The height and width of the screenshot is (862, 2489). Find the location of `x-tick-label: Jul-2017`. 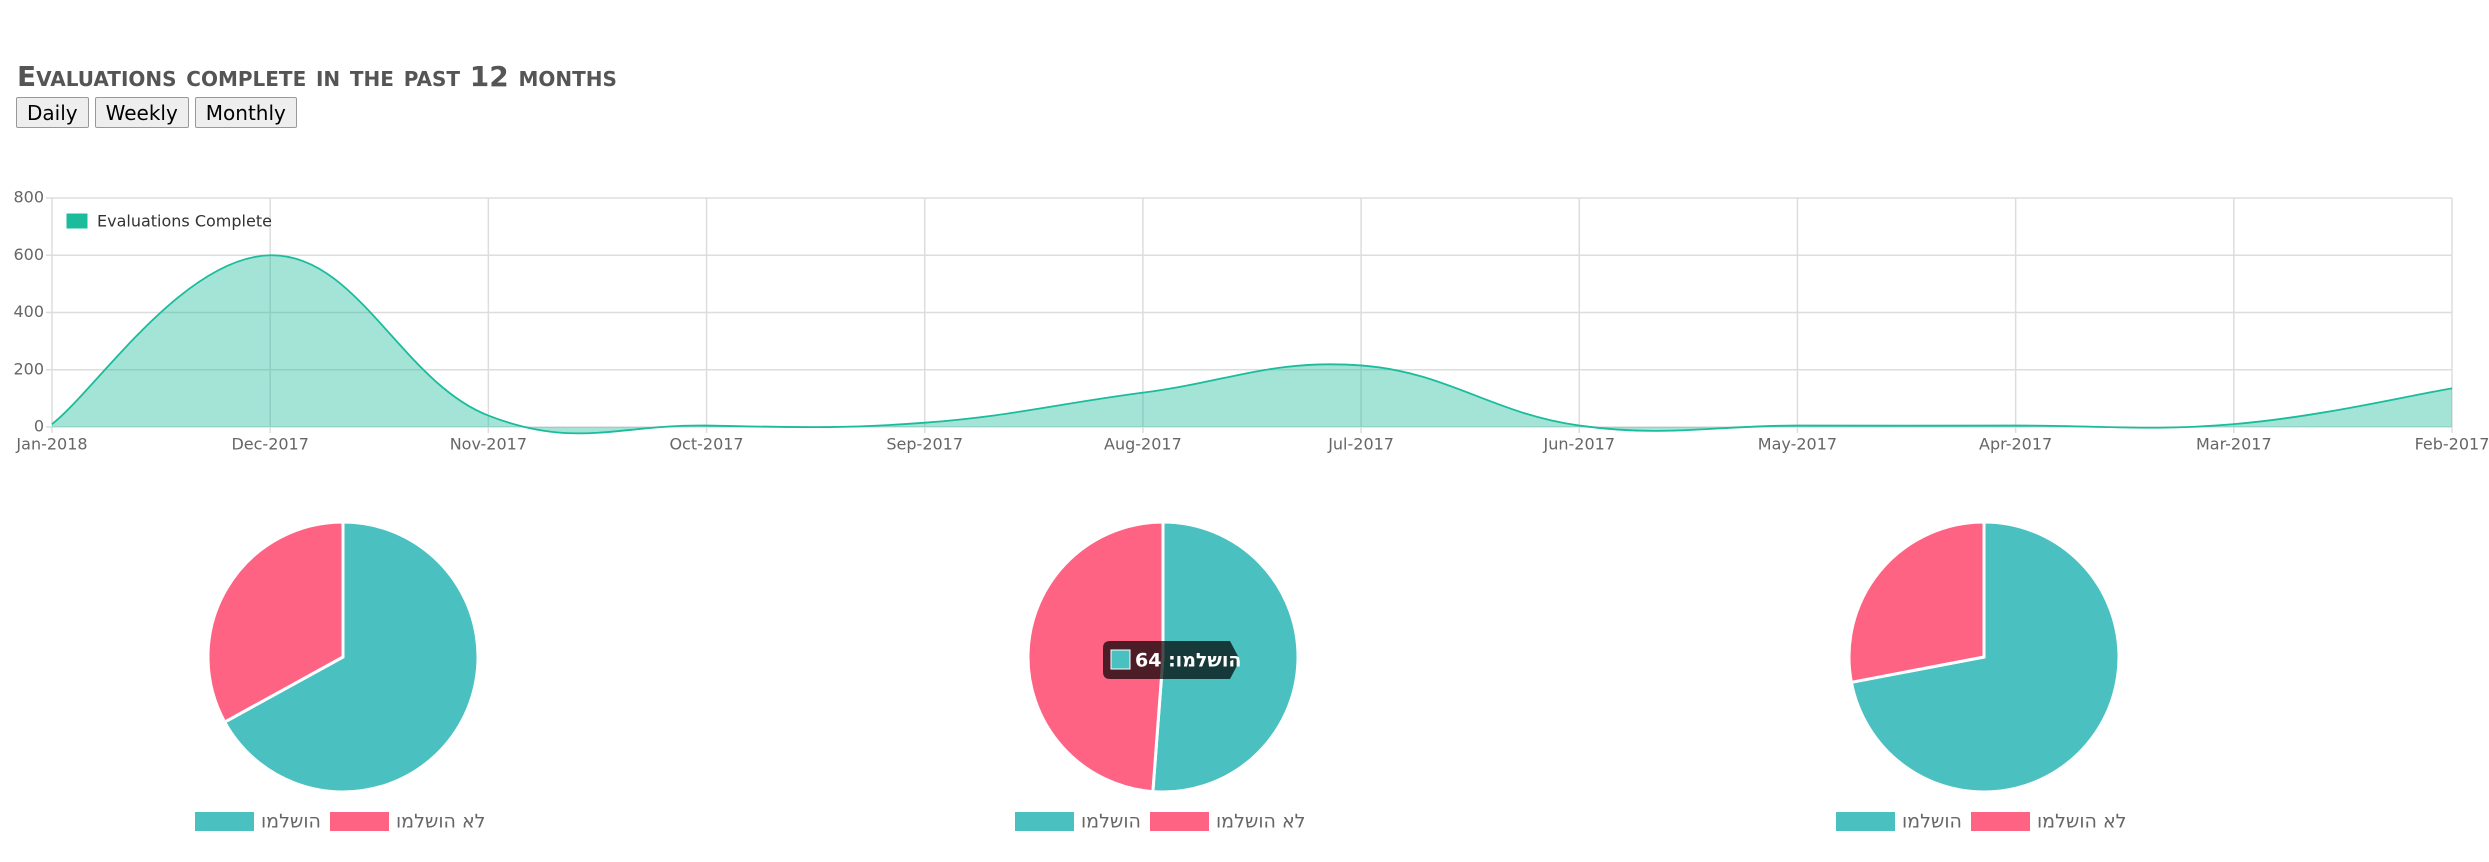

x-tick-label: Jul-2017 is located at coordinates (1360, 444).